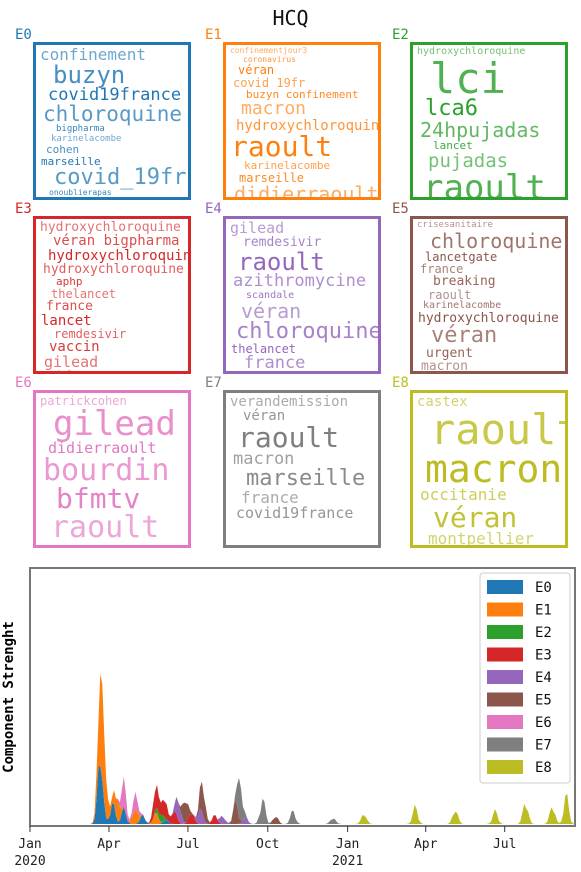 The image size is (581, 872). What do you see at coordinates (442, 402) in the screenshot?
I see `cloud-word: castex` at bounding box center [442, 402].